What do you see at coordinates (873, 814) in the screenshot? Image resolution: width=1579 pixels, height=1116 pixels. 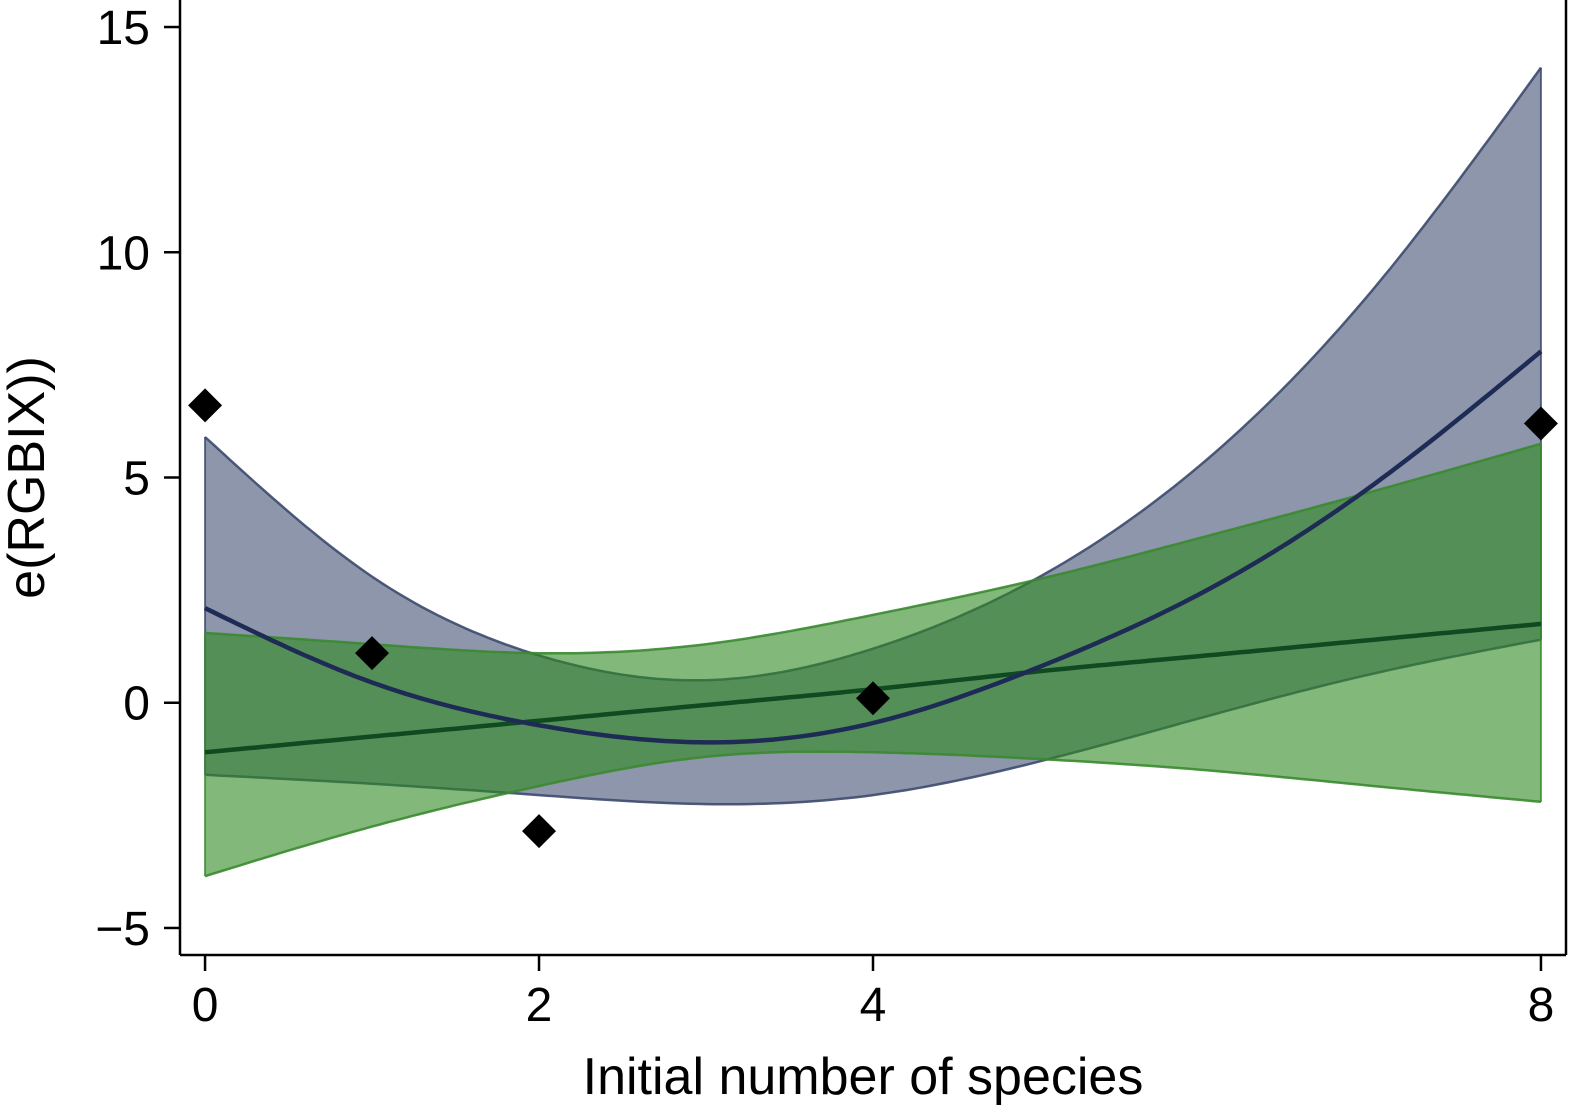 I see `linear-ci-lower-edge` at bounding box center [873, 814].